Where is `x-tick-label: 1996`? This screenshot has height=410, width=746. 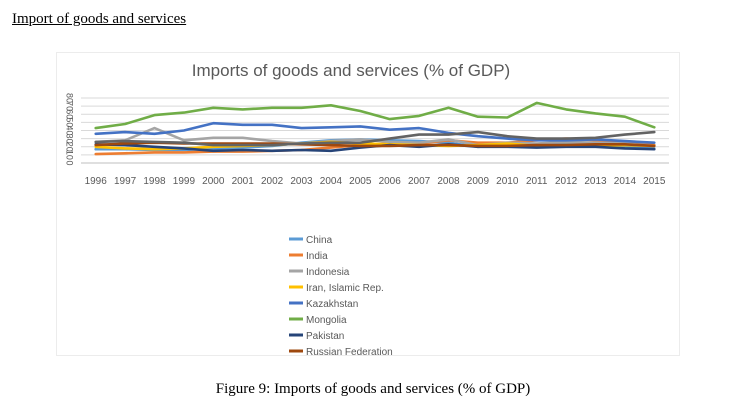 x-tick-label: 1996 is located at coordinates (96, 181).